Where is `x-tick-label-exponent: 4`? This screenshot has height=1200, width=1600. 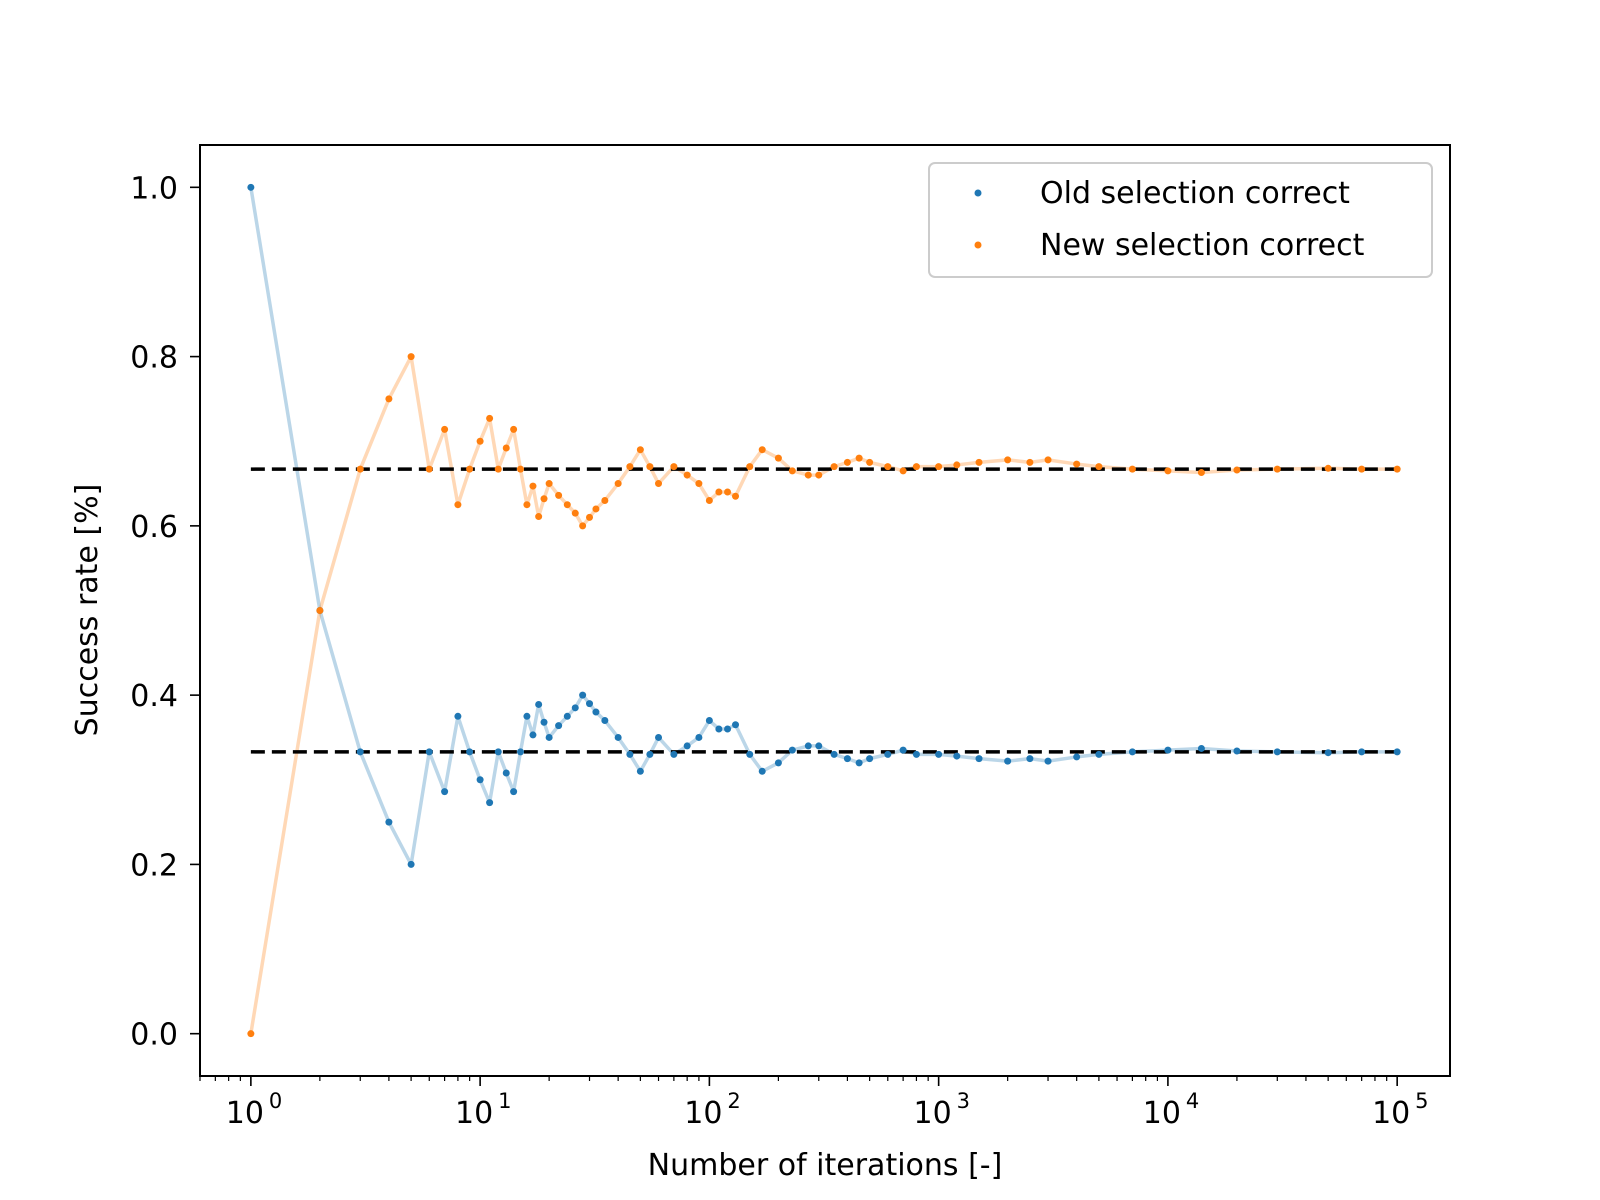 x-tick-label-exponent: 4 is located at coordinates (1192, 1101).